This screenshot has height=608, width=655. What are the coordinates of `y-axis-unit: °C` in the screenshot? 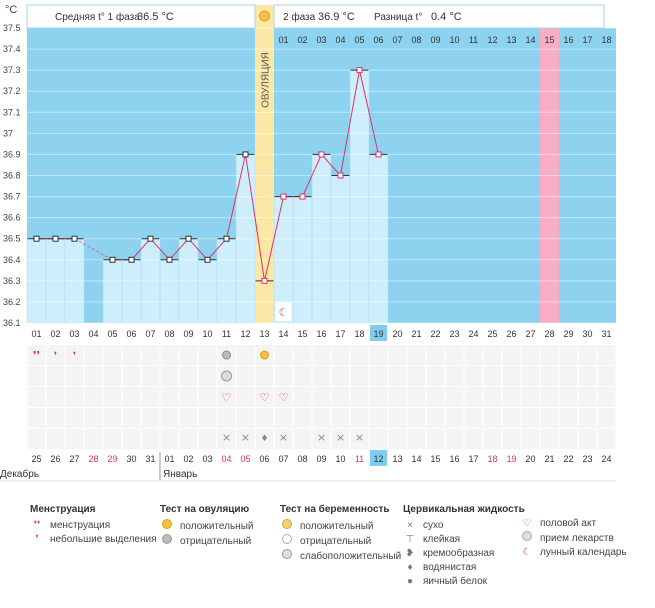 It's located at (11, 10).